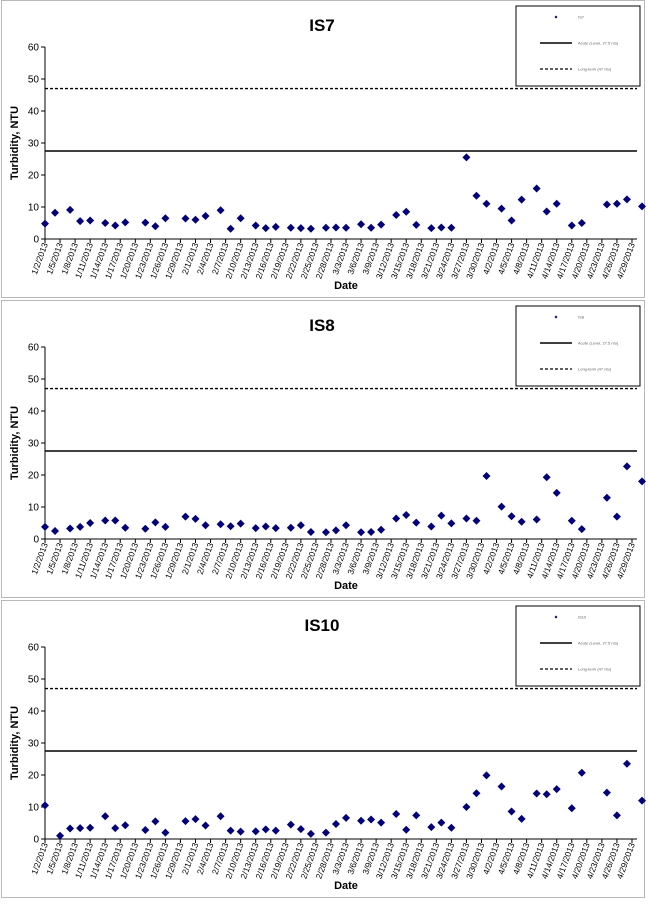 The height and width of the screenshot is (904, 648). I want to click on legend-label: Acute (Level, 27.5 ntu), so click(598, 343).